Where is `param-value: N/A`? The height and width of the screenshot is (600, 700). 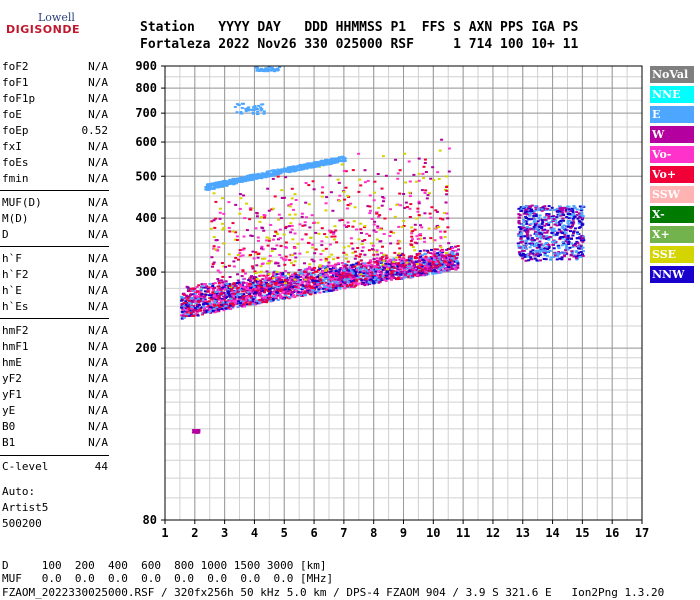
param-value: N/A is located at coordinates (98, 234).